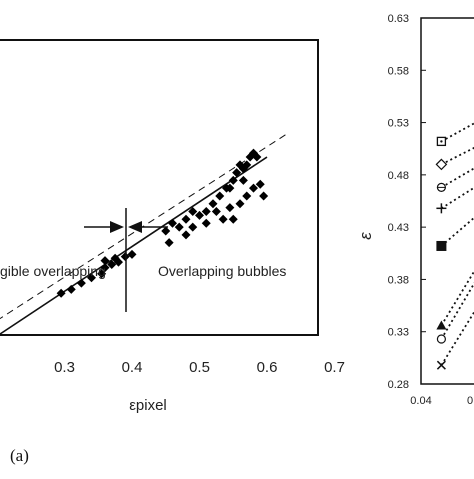  Describe the element at coordinates (148, 405) in the screenshot. I see `left-x-axis-label: εpixel` at that location.